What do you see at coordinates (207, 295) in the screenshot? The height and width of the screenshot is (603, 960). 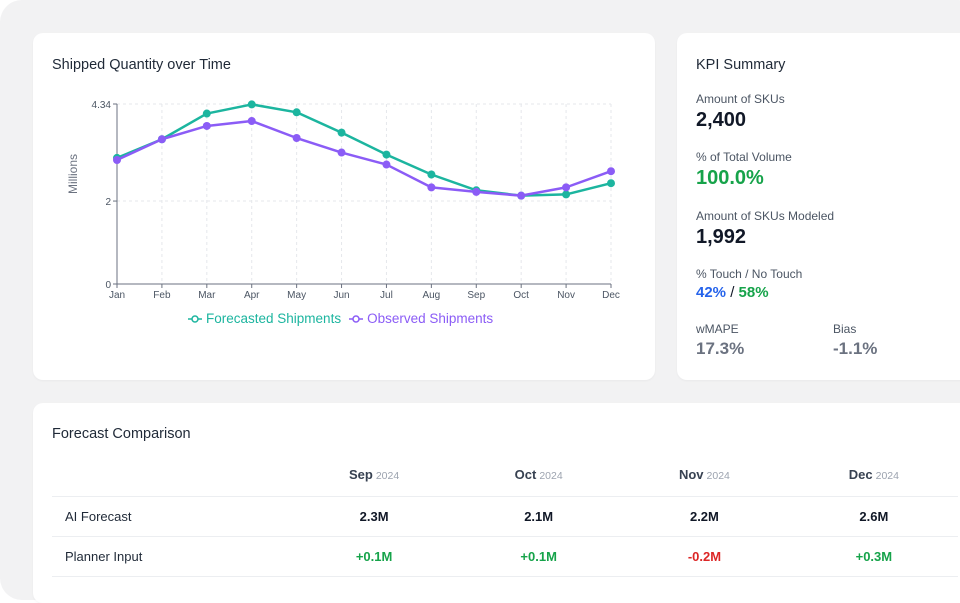 I see `x-tick-label: Mar` at bounding box center [207, 295].